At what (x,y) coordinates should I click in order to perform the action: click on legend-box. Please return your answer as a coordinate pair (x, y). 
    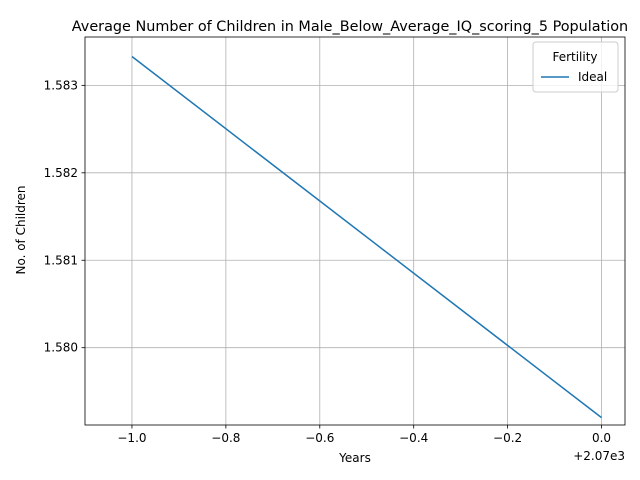
    Looking at the image, I should click on (575, 67).